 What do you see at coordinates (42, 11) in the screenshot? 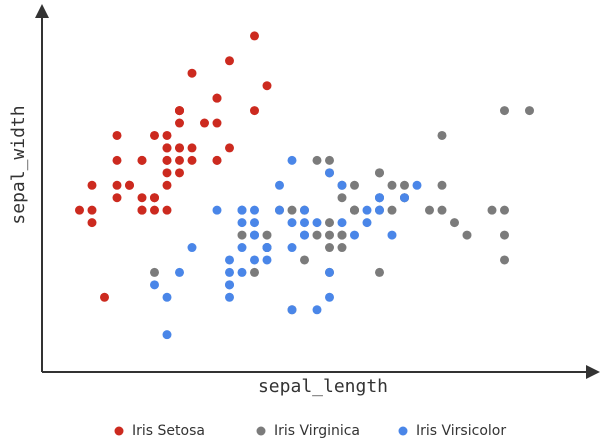
I see `y-axis-arrow` at bounding box center [42, 11].